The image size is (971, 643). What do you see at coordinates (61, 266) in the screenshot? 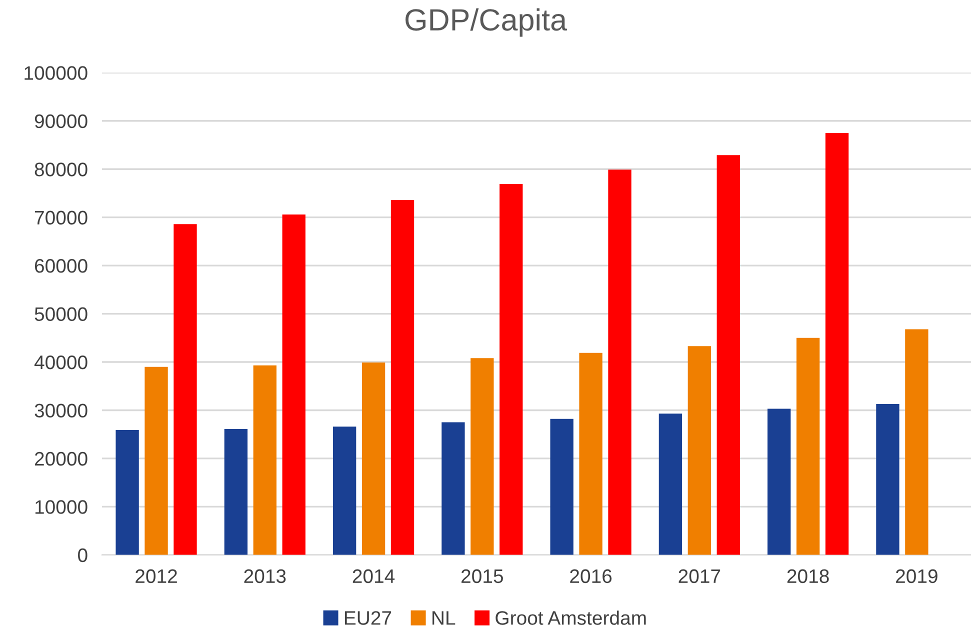
I see `y-tick-label: 60000` at bounding box center [61, 266].